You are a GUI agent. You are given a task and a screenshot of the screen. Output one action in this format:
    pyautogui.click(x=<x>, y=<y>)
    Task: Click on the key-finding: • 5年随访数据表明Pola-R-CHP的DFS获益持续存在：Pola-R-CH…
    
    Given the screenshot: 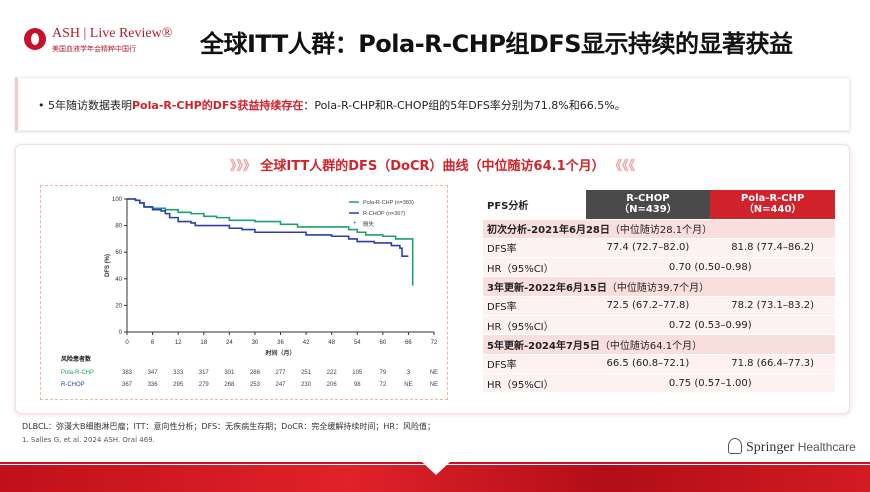 What is the action you would take?
    pyautogui.click(x=332, y=105)
    